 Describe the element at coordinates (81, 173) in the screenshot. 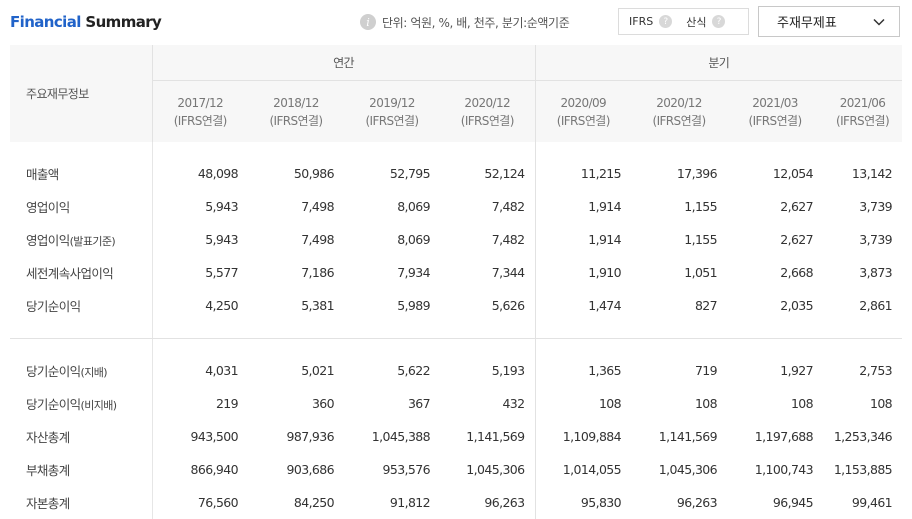

I see `row-label: 매출액` at that location.